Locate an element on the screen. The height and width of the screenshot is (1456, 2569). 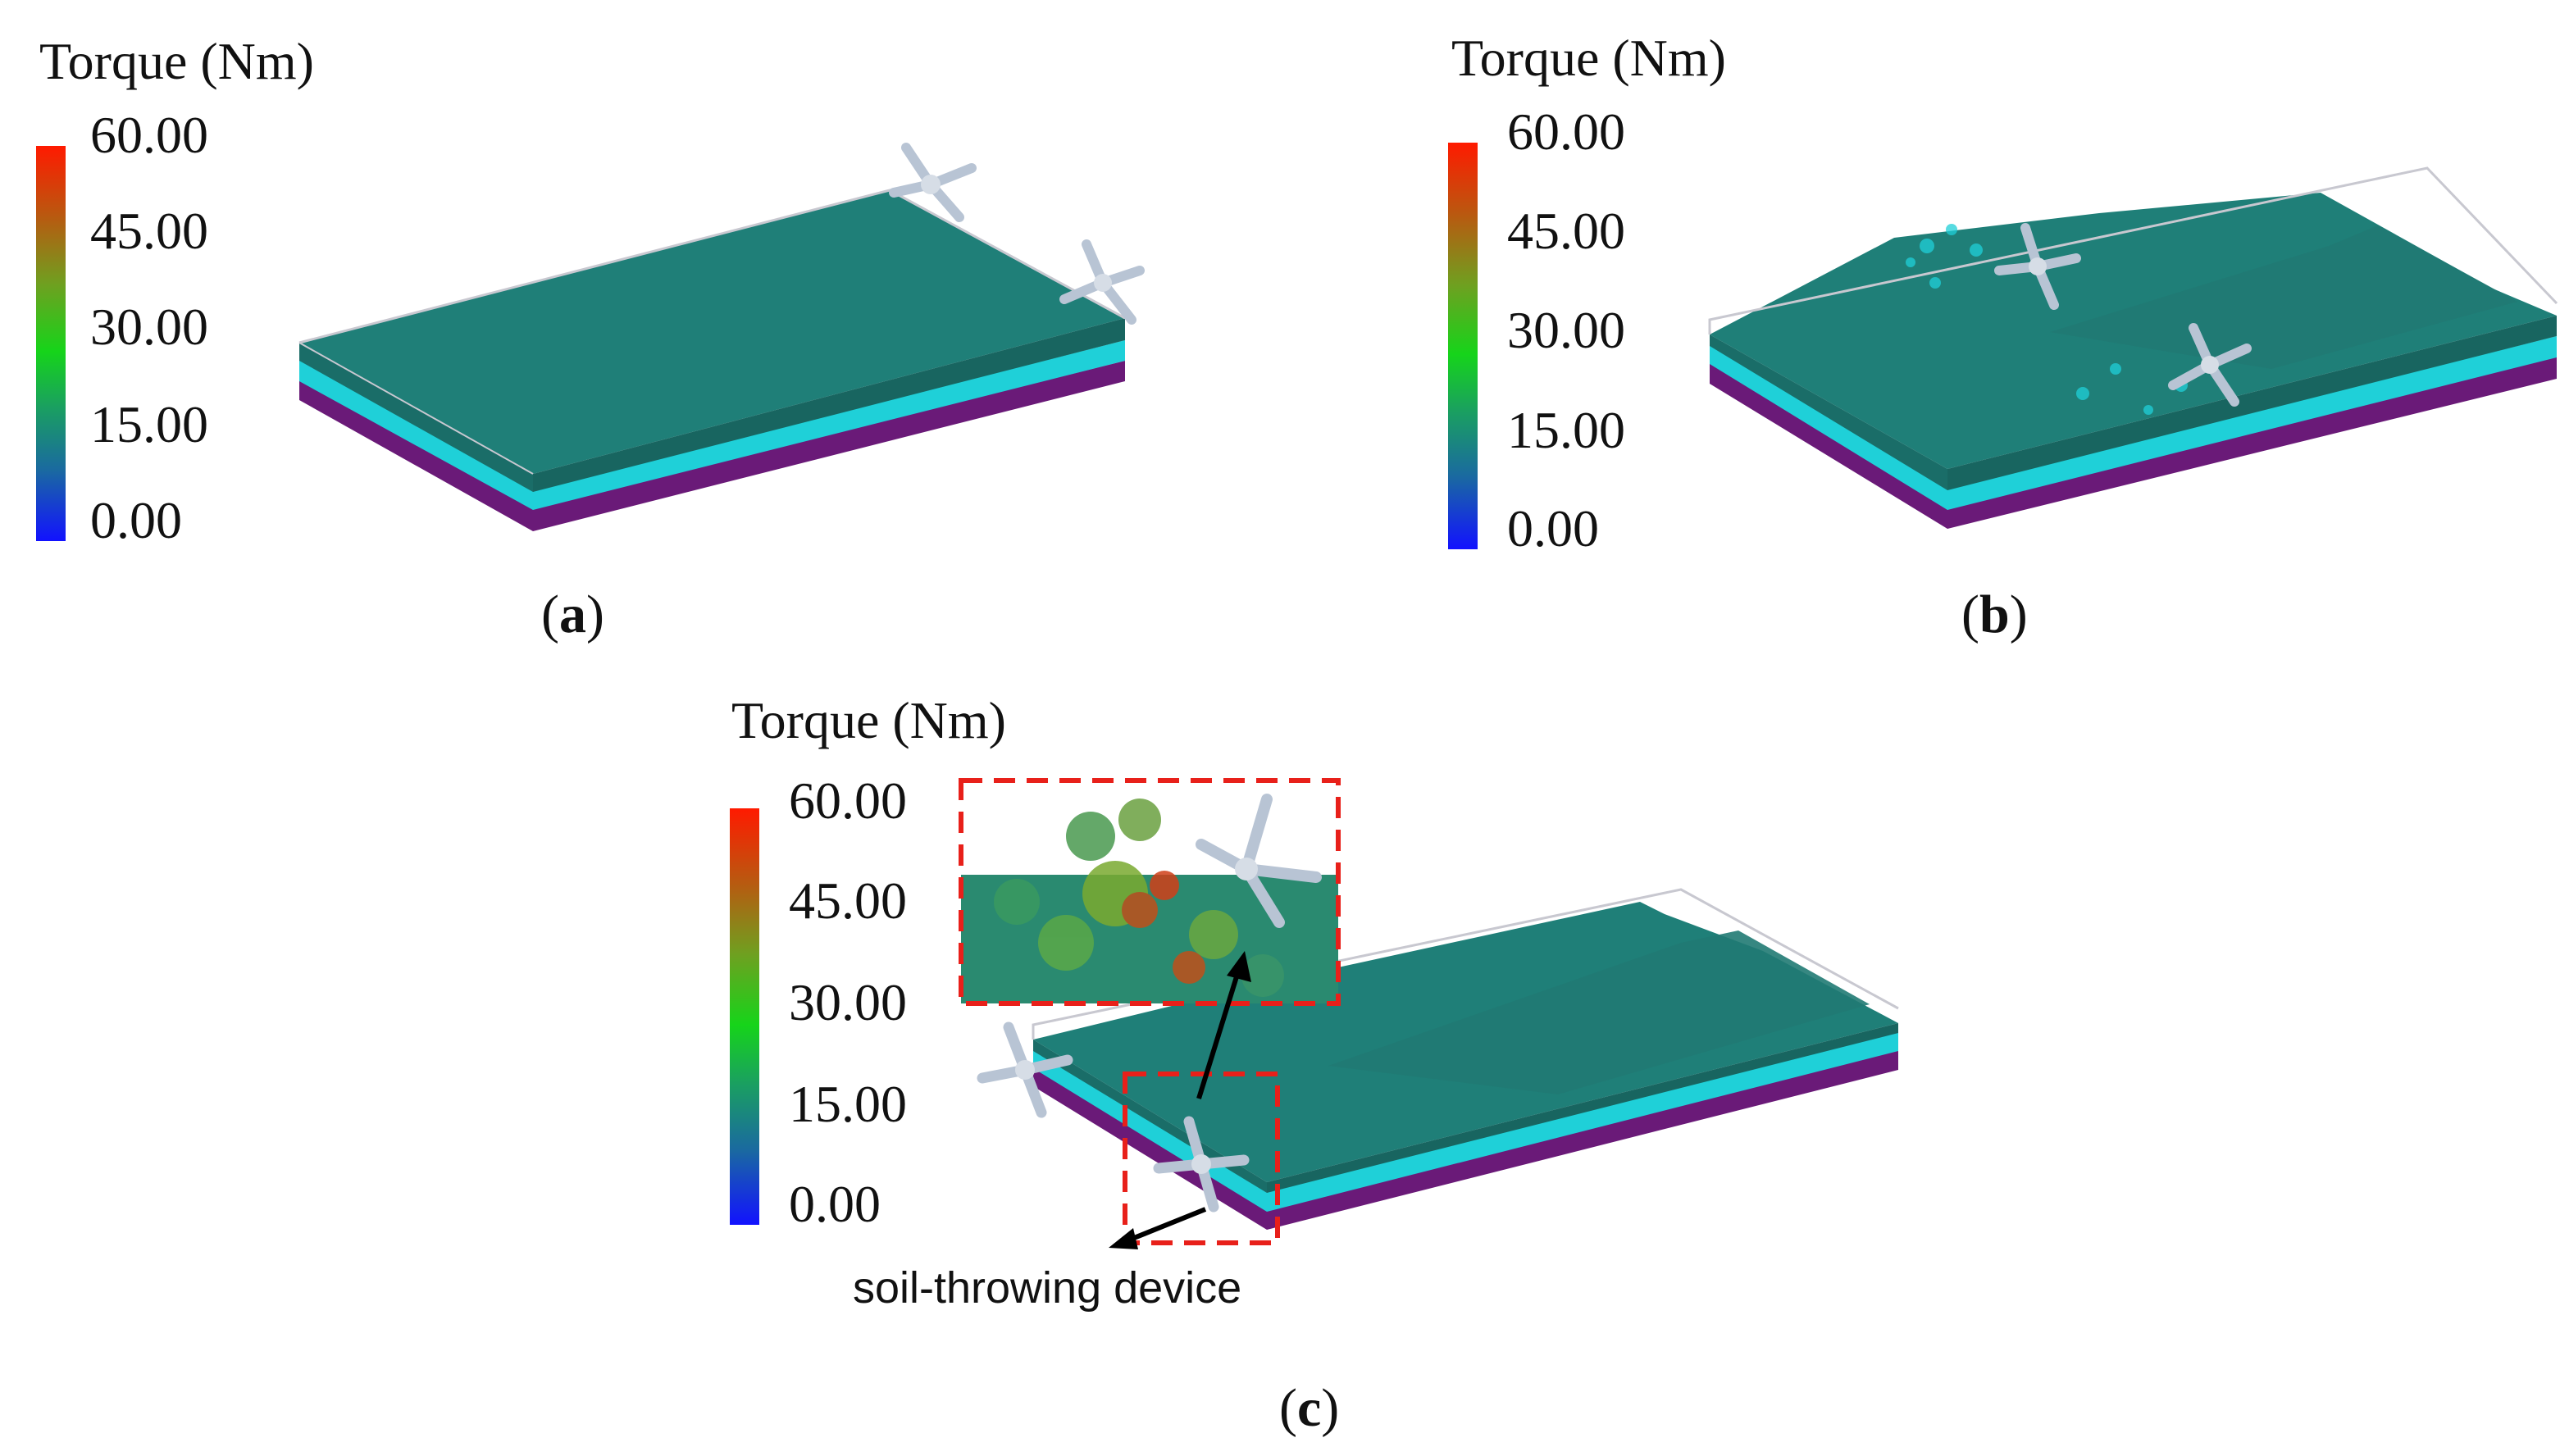
panel-caption: (a) is located at coordinates (572, 614).